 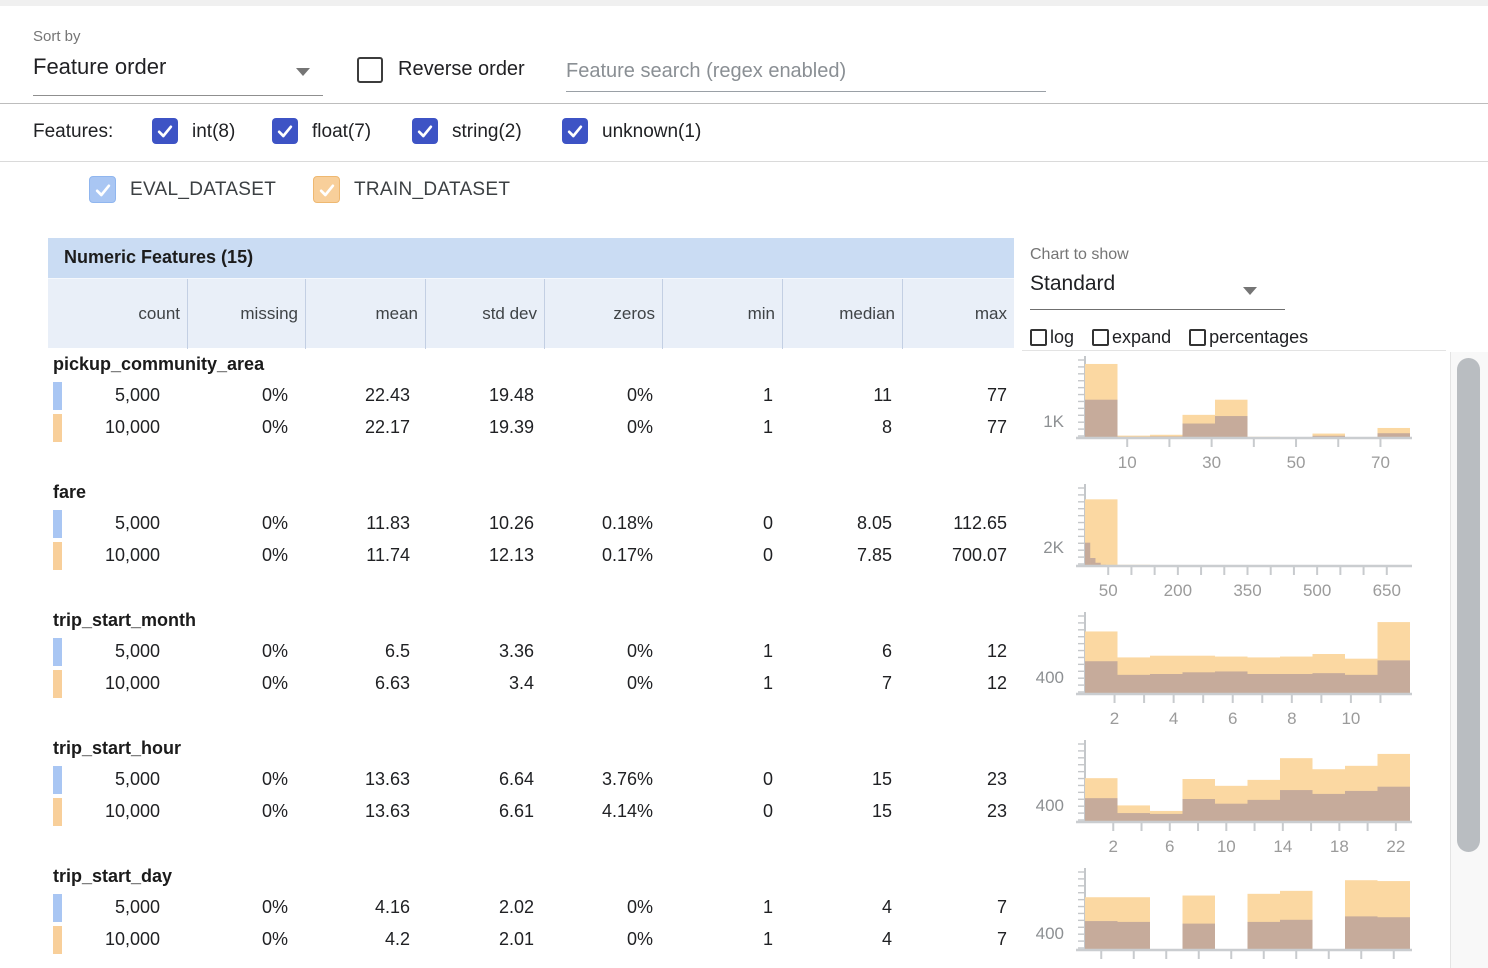 I want to click on x-tick-label: 350, so click(x=1247, y=590).